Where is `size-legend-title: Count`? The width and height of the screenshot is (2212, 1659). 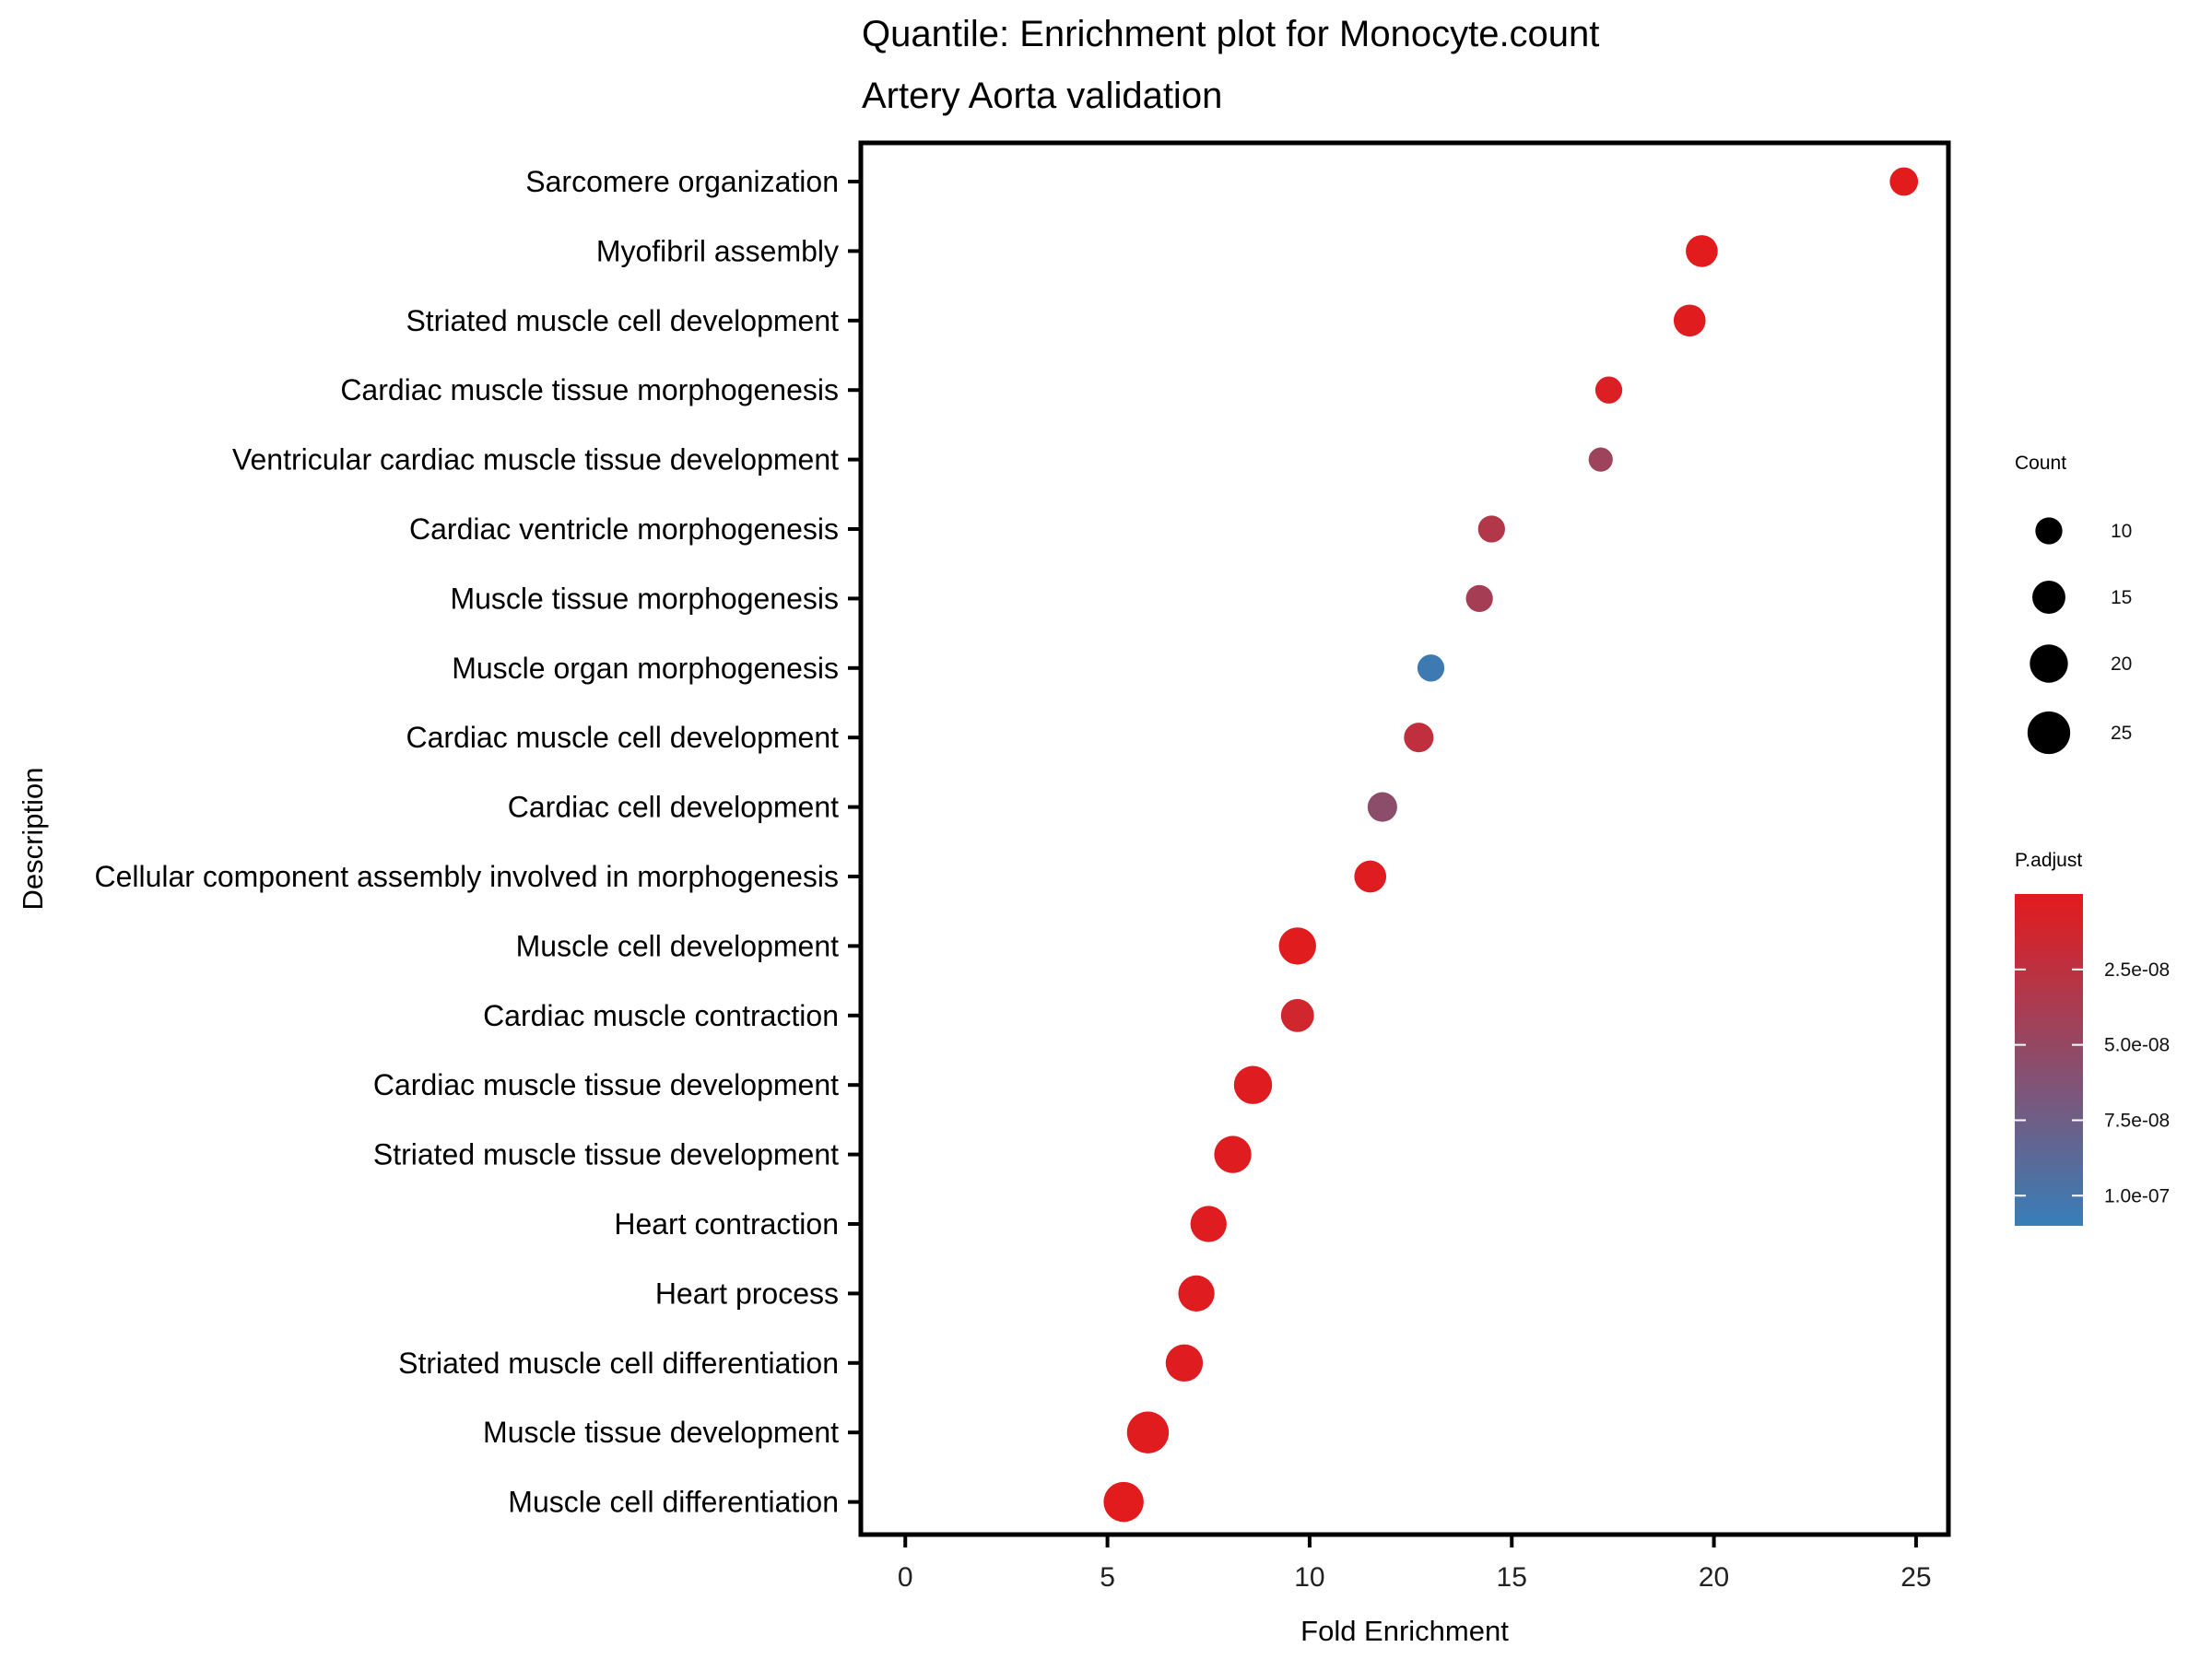
size-legend-title: Count is located at coordinates (2040, 463).